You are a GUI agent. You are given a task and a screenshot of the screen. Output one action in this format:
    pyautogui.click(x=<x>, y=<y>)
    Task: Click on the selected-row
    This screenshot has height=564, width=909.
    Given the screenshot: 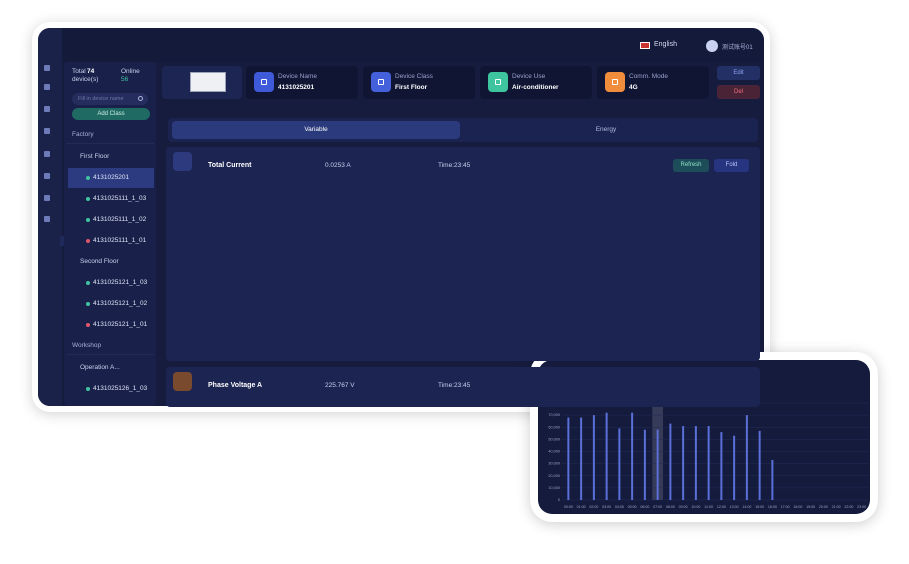 What is the action you would take?
    pyautogui.click(x=111, y=178)
    